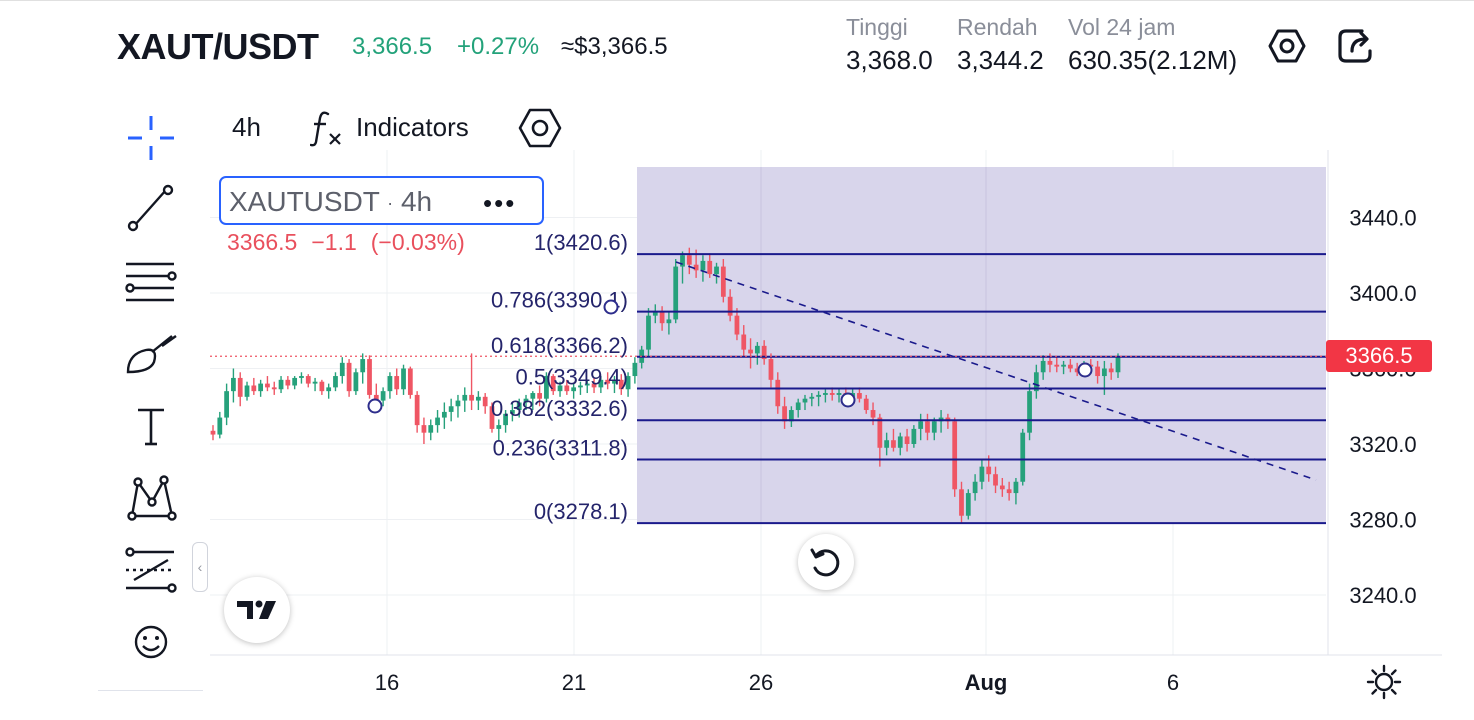 The width and height of the screenshot is (1474, 720). What do you see at coordinates (200, 567) in the screenshot?
I see `collapse-toolbar-button: ‹` at bounding box center [200, 567].